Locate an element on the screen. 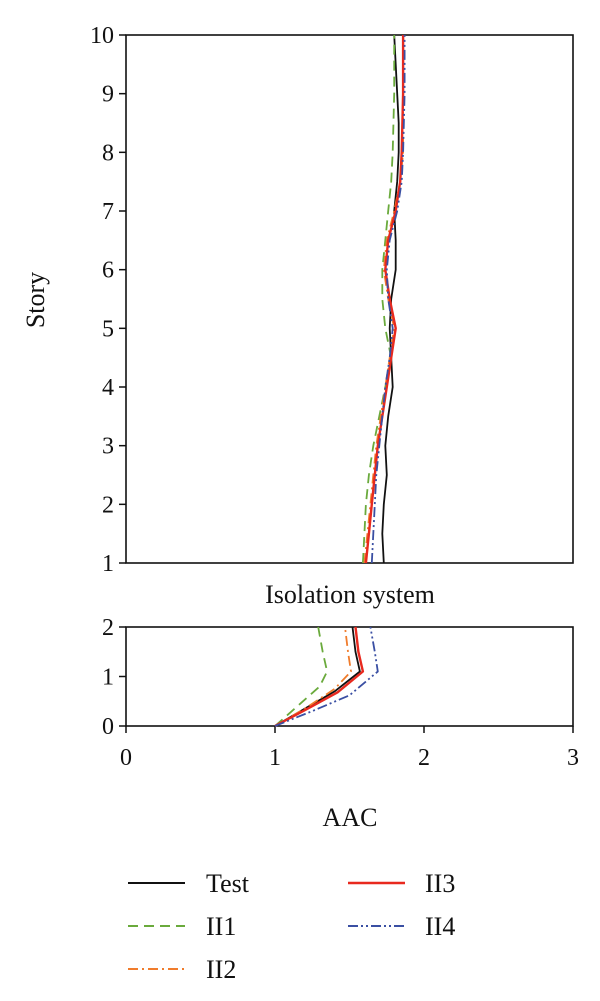 Image resolution: width=600 pixels, height=1001 pixels. upper-series-test is located at coordinates (390, 299).